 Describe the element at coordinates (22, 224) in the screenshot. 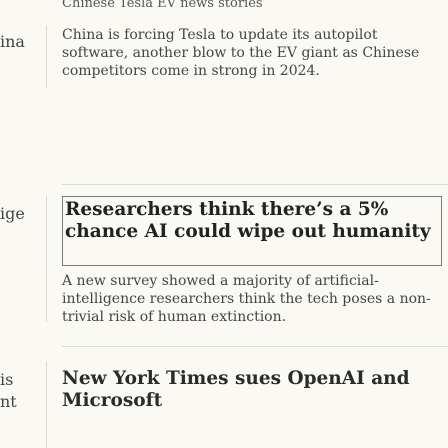

I see `left-column-fragments: ina ige is nt` at that location.